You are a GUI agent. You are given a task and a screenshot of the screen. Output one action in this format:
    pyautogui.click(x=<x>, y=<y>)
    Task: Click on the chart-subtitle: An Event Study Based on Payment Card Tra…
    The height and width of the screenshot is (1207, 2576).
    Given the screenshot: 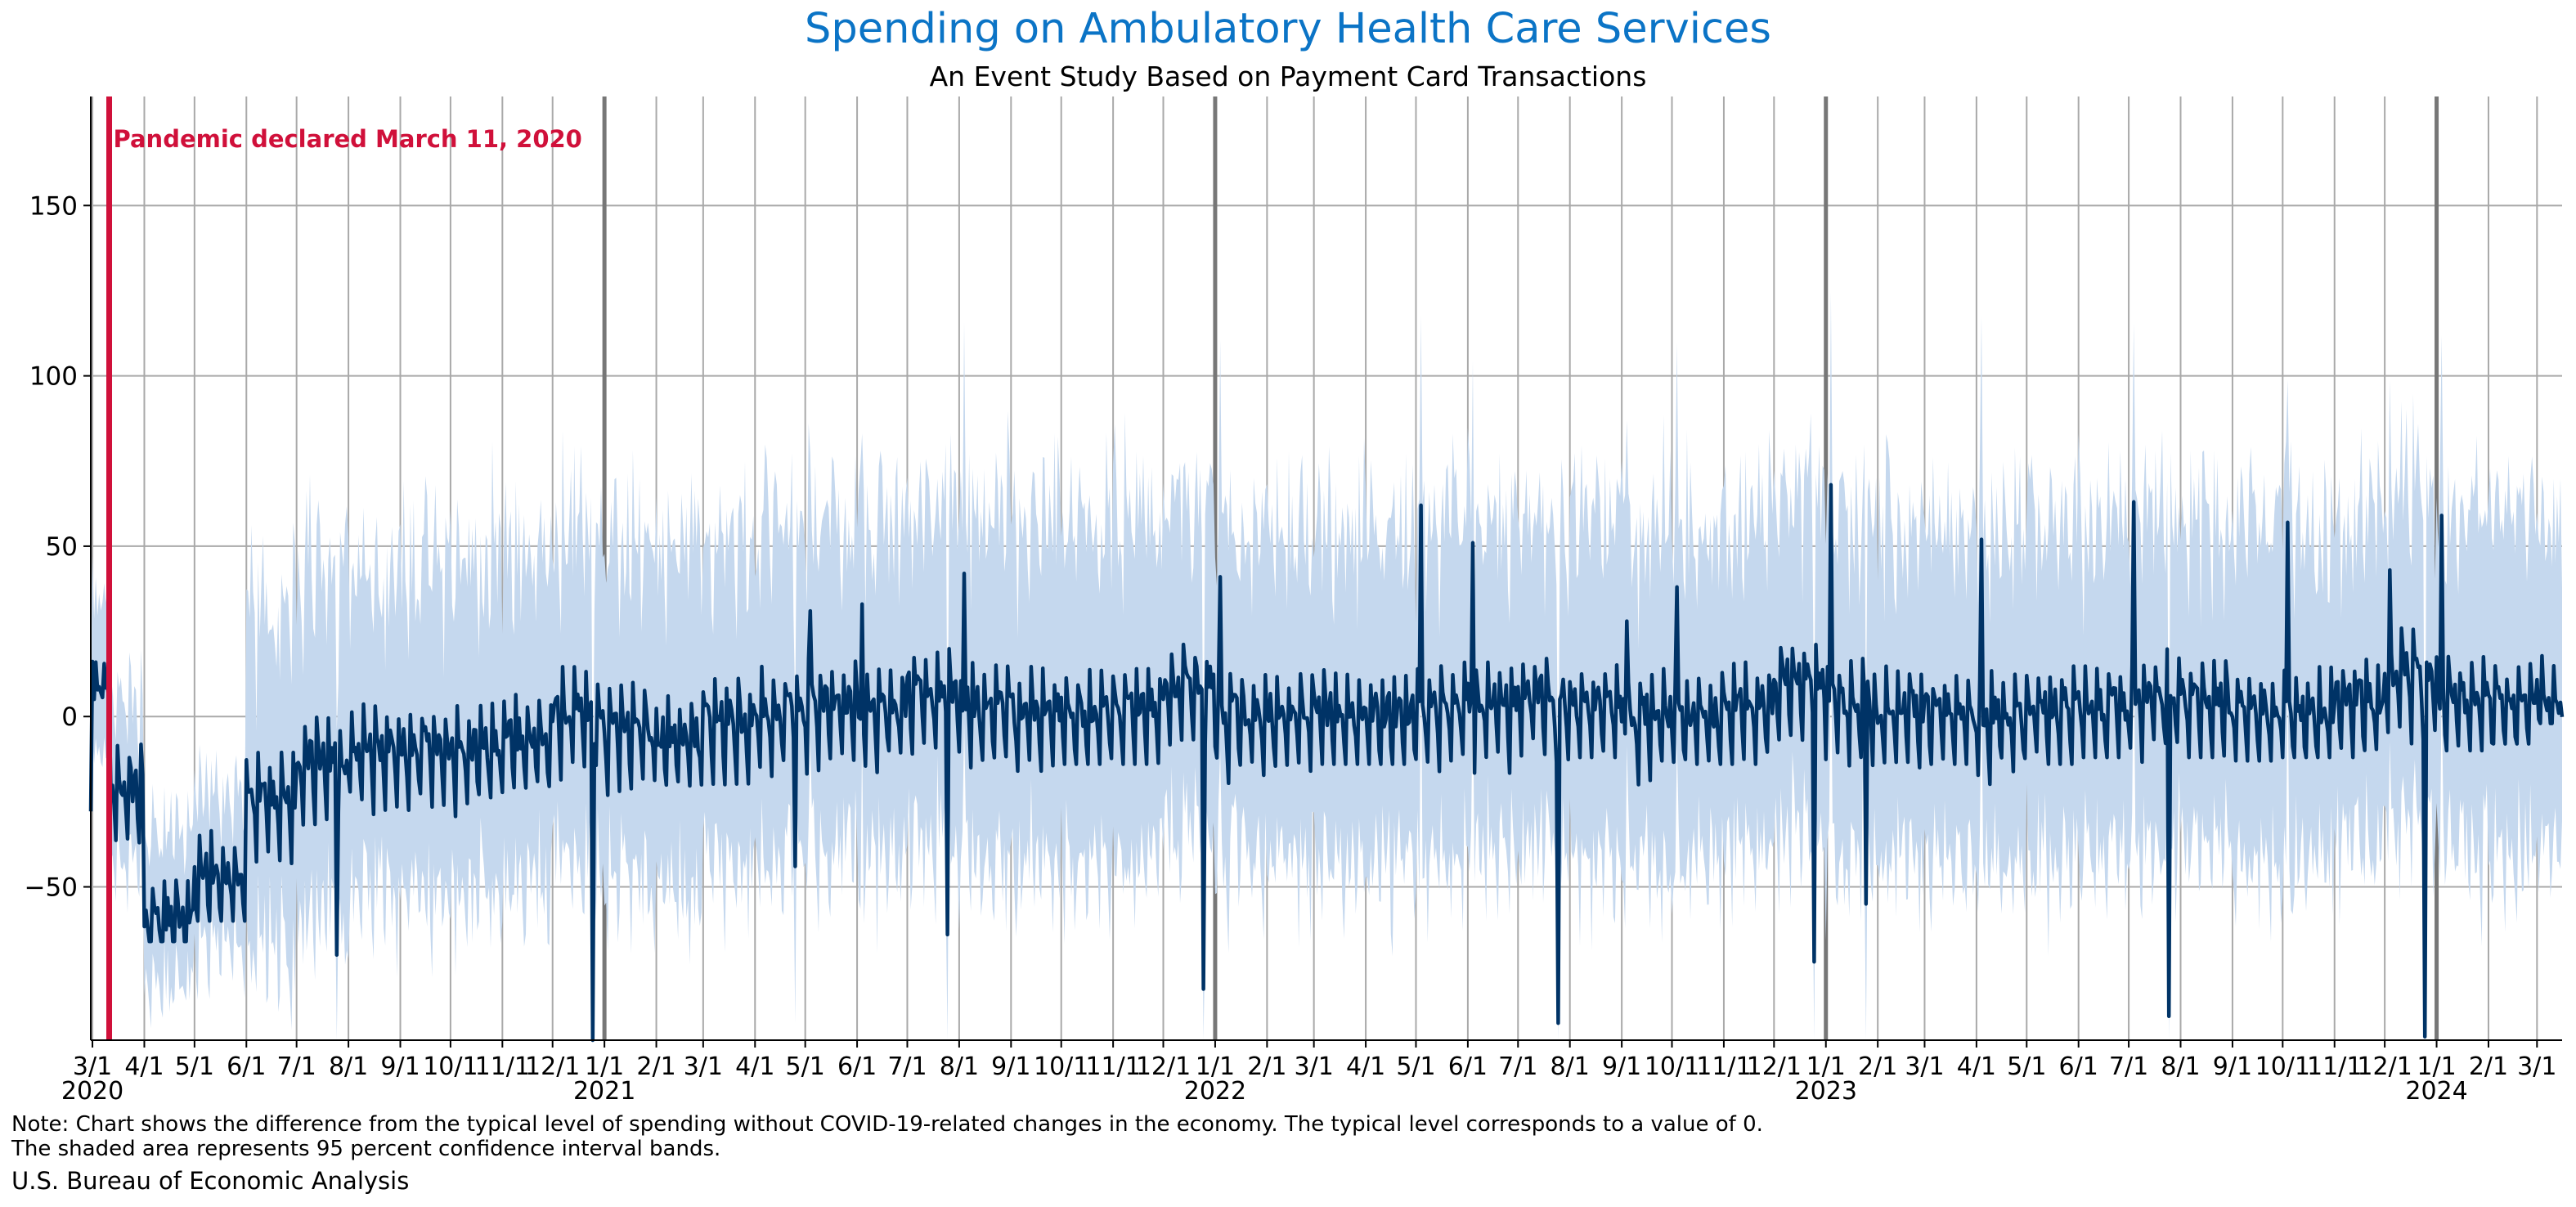 What is the action you would take?
    pyautogui.click(x=1288, y=76)
    